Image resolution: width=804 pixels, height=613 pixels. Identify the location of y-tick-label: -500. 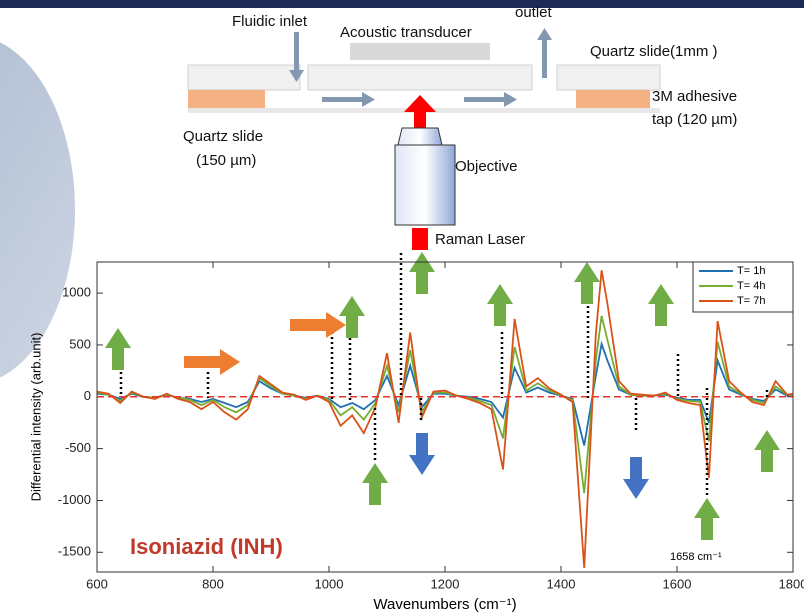
(78, 447).